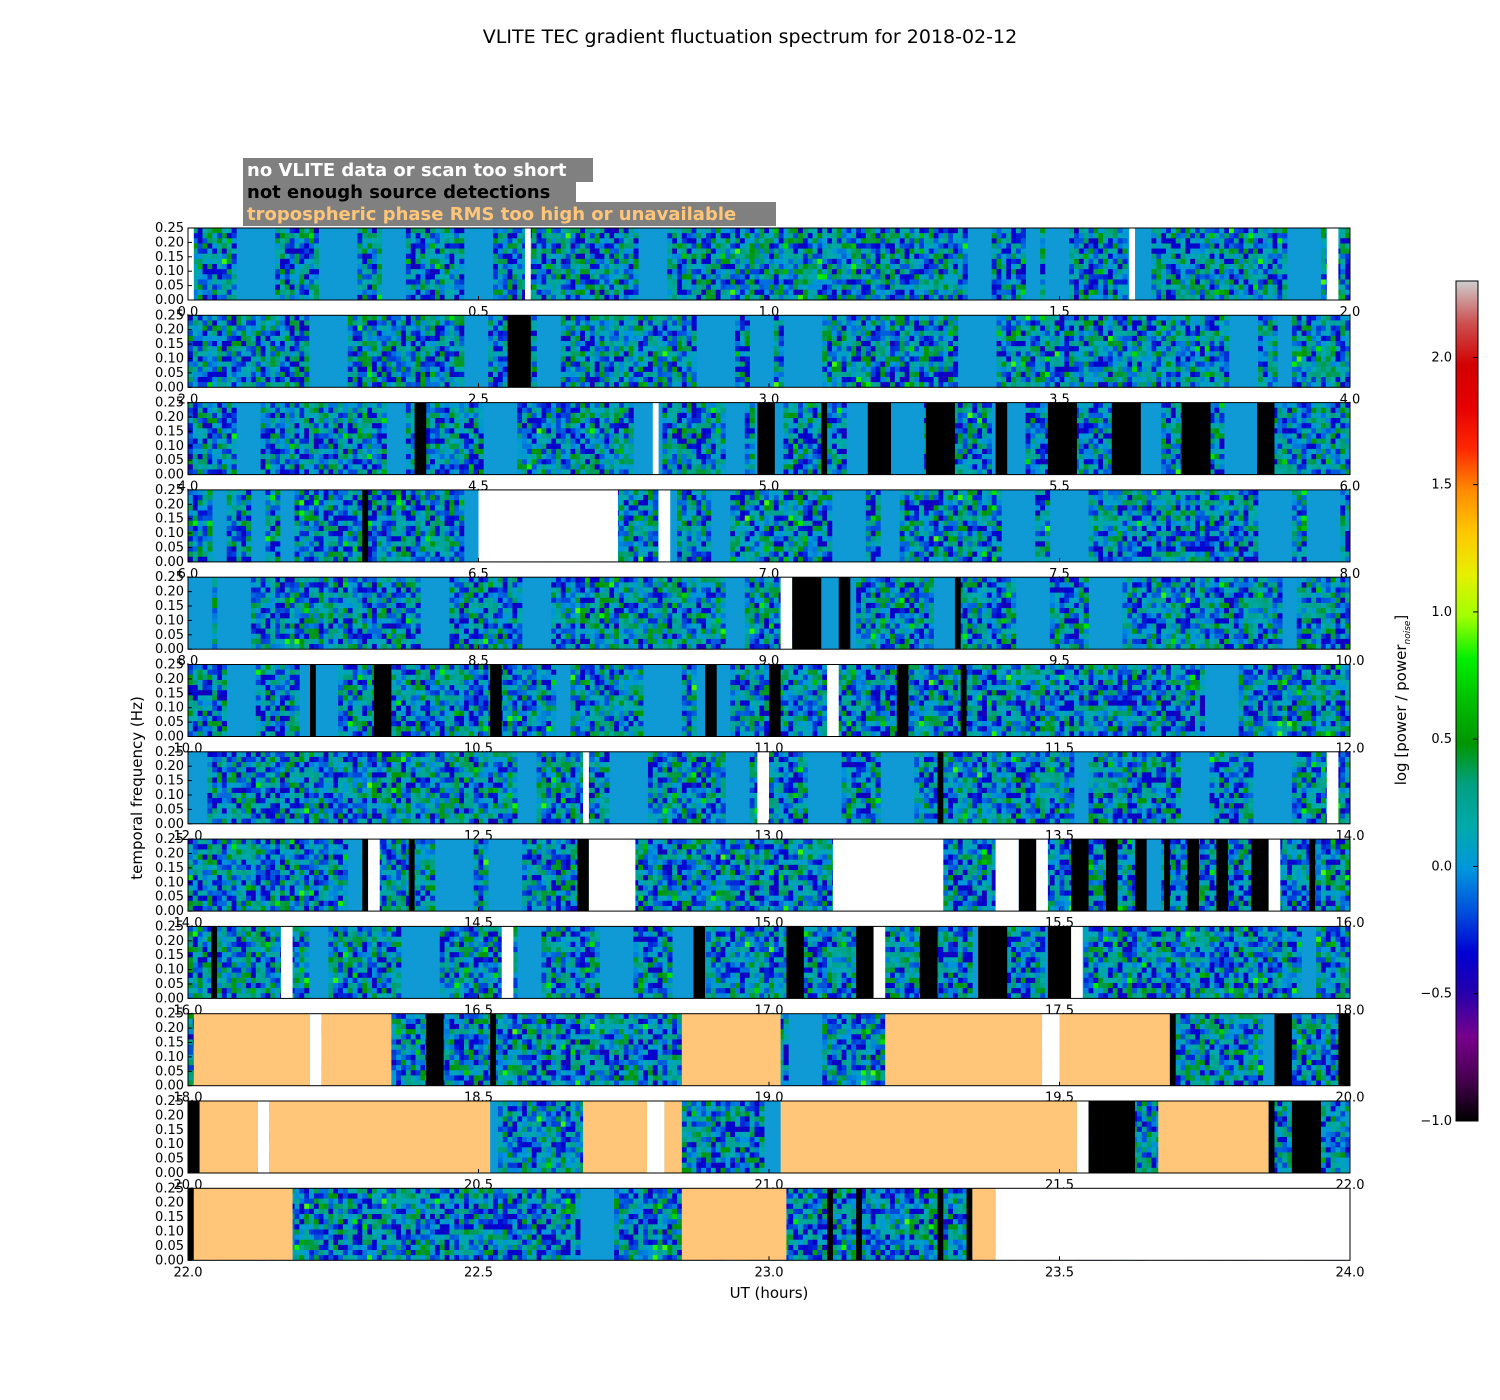  I want to click on x-tick-label: 23.5, so click(1059, 1272).